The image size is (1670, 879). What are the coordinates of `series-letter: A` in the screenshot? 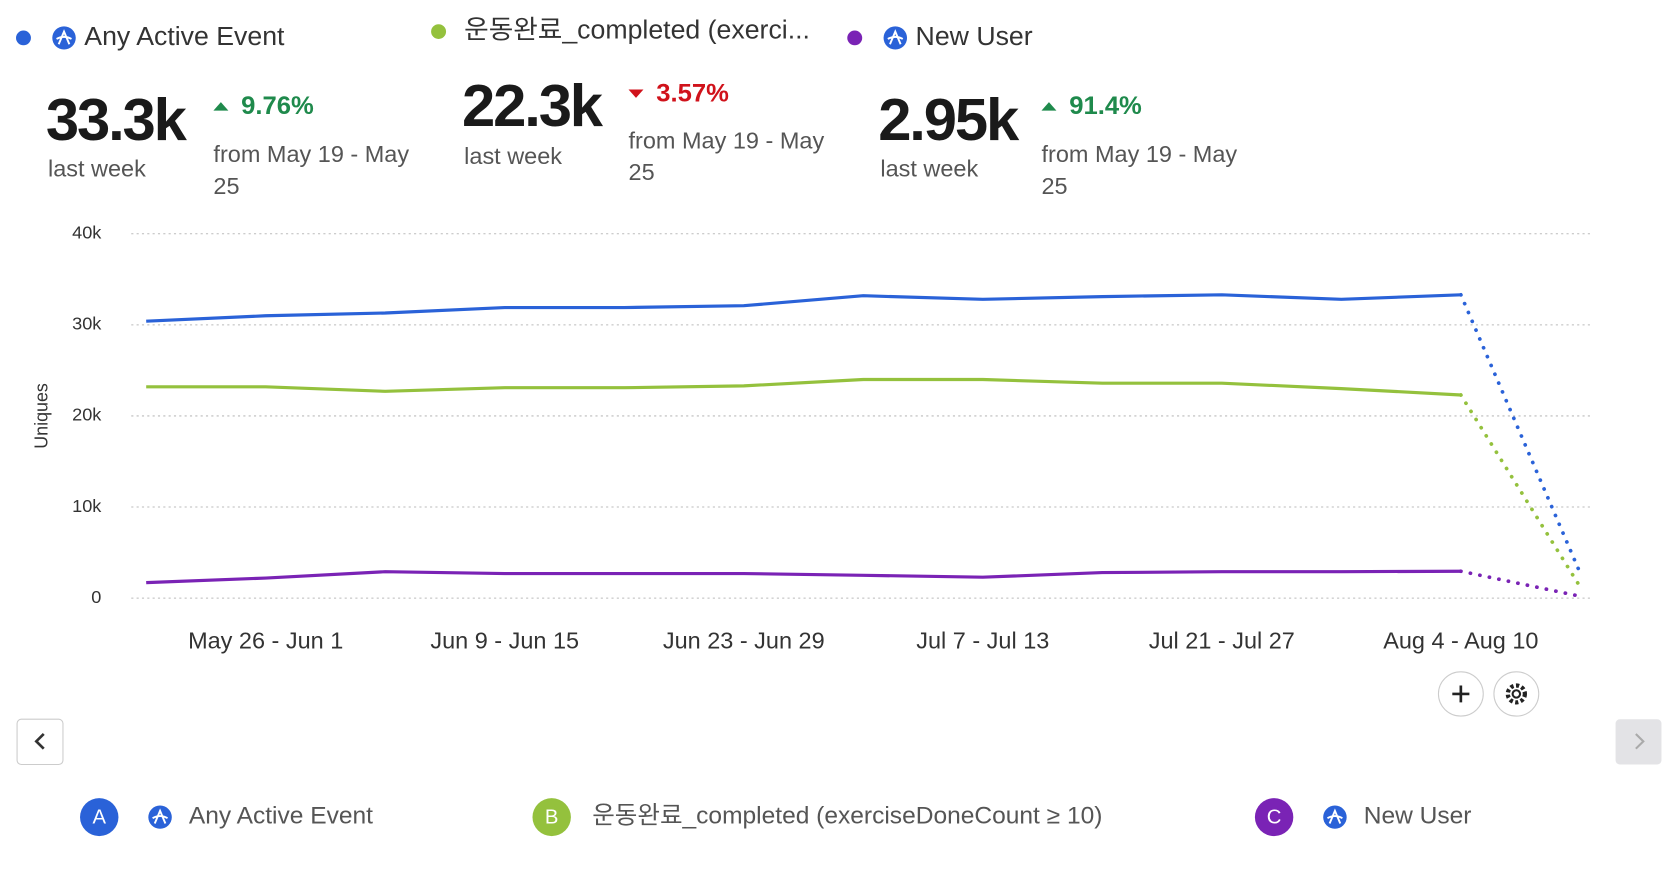 It's located at (99, 818).